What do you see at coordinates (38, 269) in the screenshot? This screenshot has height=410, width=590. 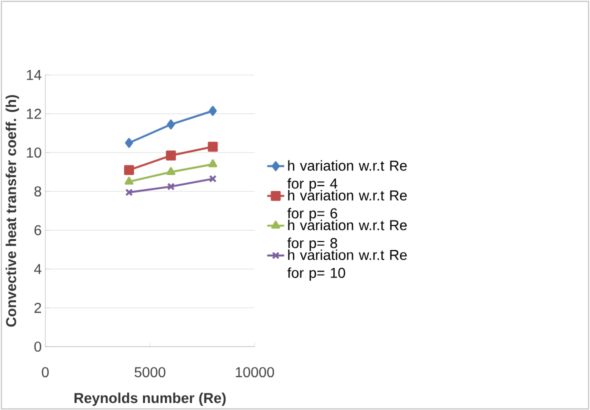 I see `y-tick-label: 4` at bounding box center [38, 269].